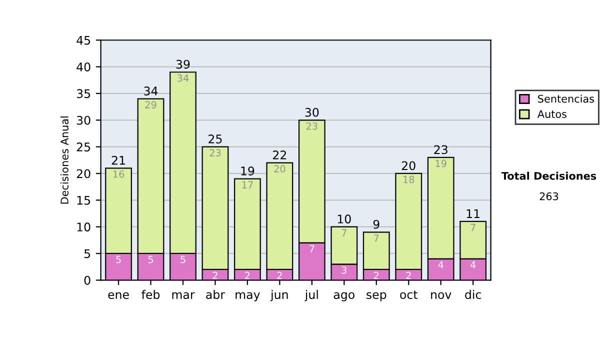 This screenshot has width=600, height=340. What do you see at coordinates (344, 219) in the screenshot?
I see `total-label: 10` at bounding box center [344, 219].